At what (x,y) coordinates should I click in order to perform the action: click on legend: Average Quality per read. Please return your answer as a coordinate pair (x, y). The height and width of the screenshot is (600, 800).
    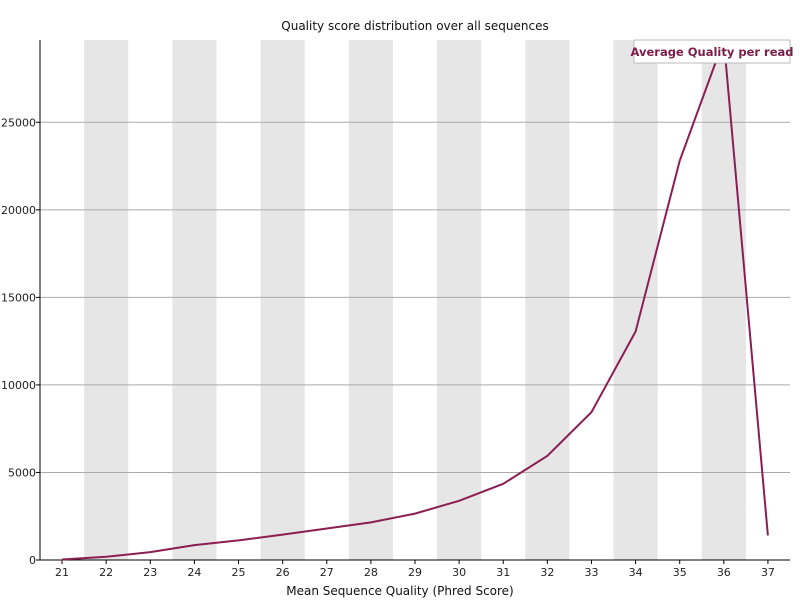
    Looking at the image, I should click on (712, 51).